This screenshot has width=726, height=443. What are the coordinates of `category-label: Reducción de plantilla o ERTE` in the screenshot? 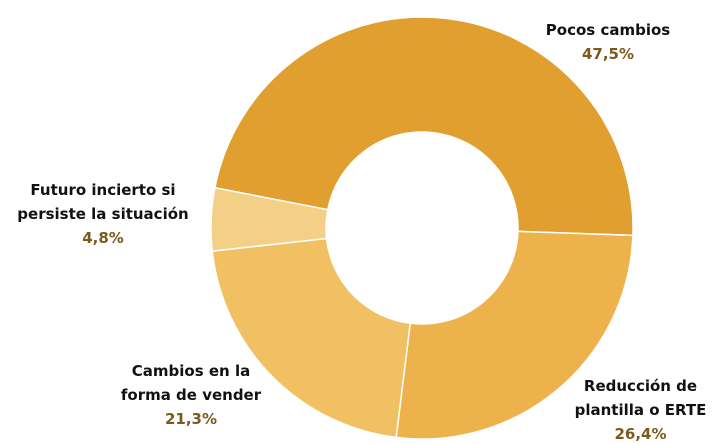 It's located at (640, 398).